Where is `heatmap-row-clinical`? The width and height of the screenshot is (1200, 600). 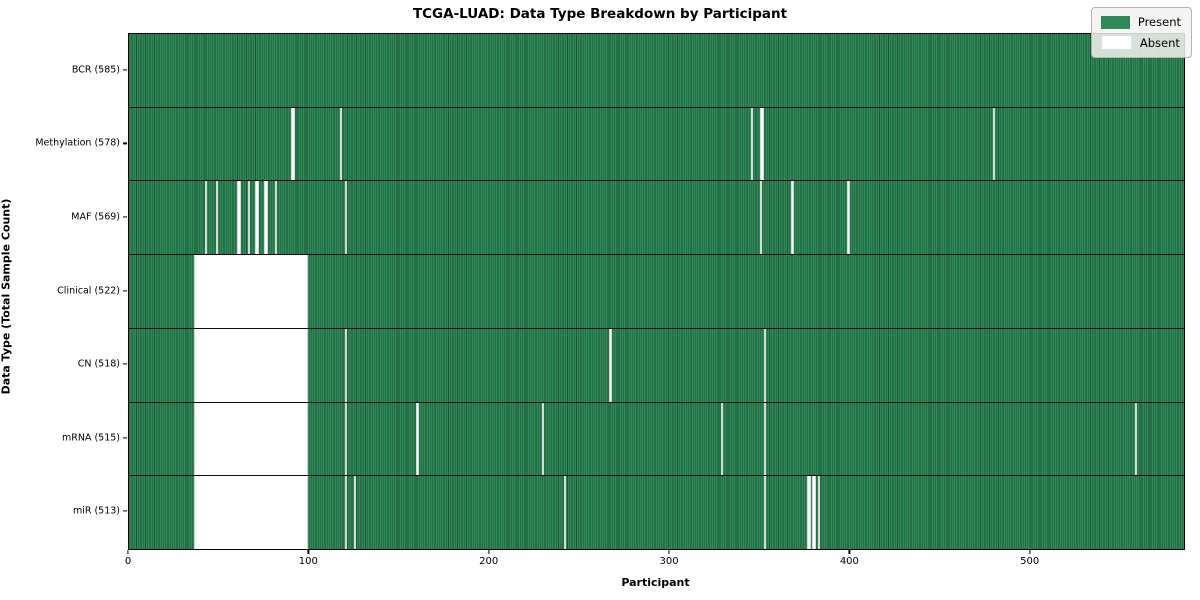
heatmap-row-clinical is located at coordinates (656, 292).